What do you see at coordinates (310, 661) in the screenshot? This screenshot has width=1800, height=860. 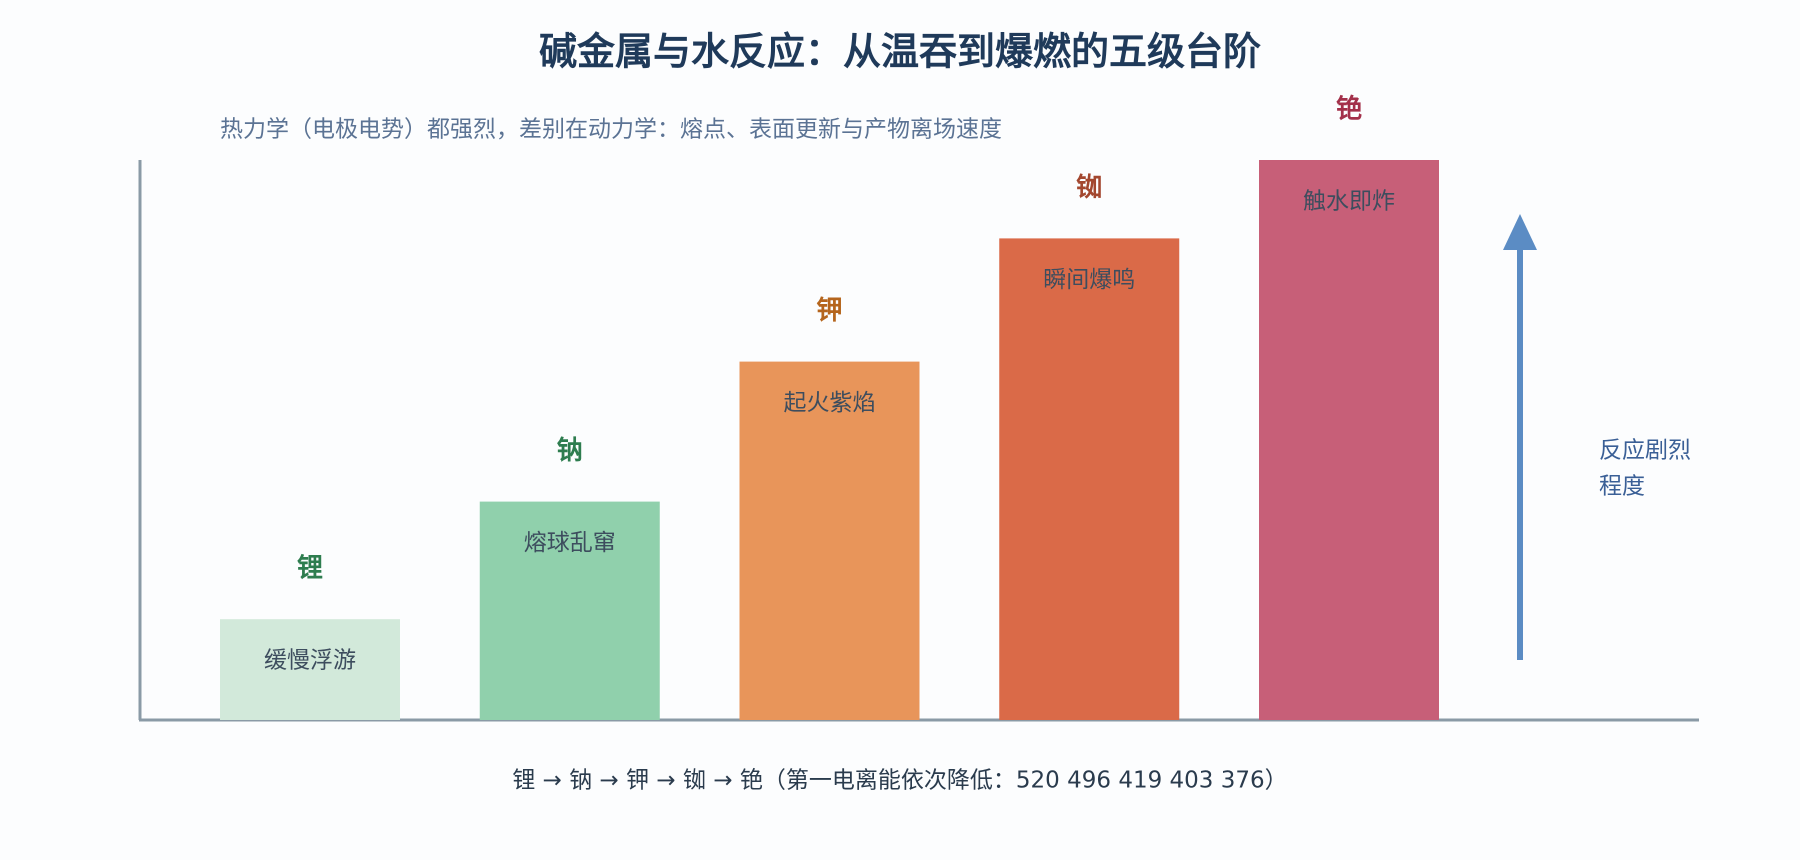 I see `bar-description: 缓慢浮游` at bounding box center [310, 661].